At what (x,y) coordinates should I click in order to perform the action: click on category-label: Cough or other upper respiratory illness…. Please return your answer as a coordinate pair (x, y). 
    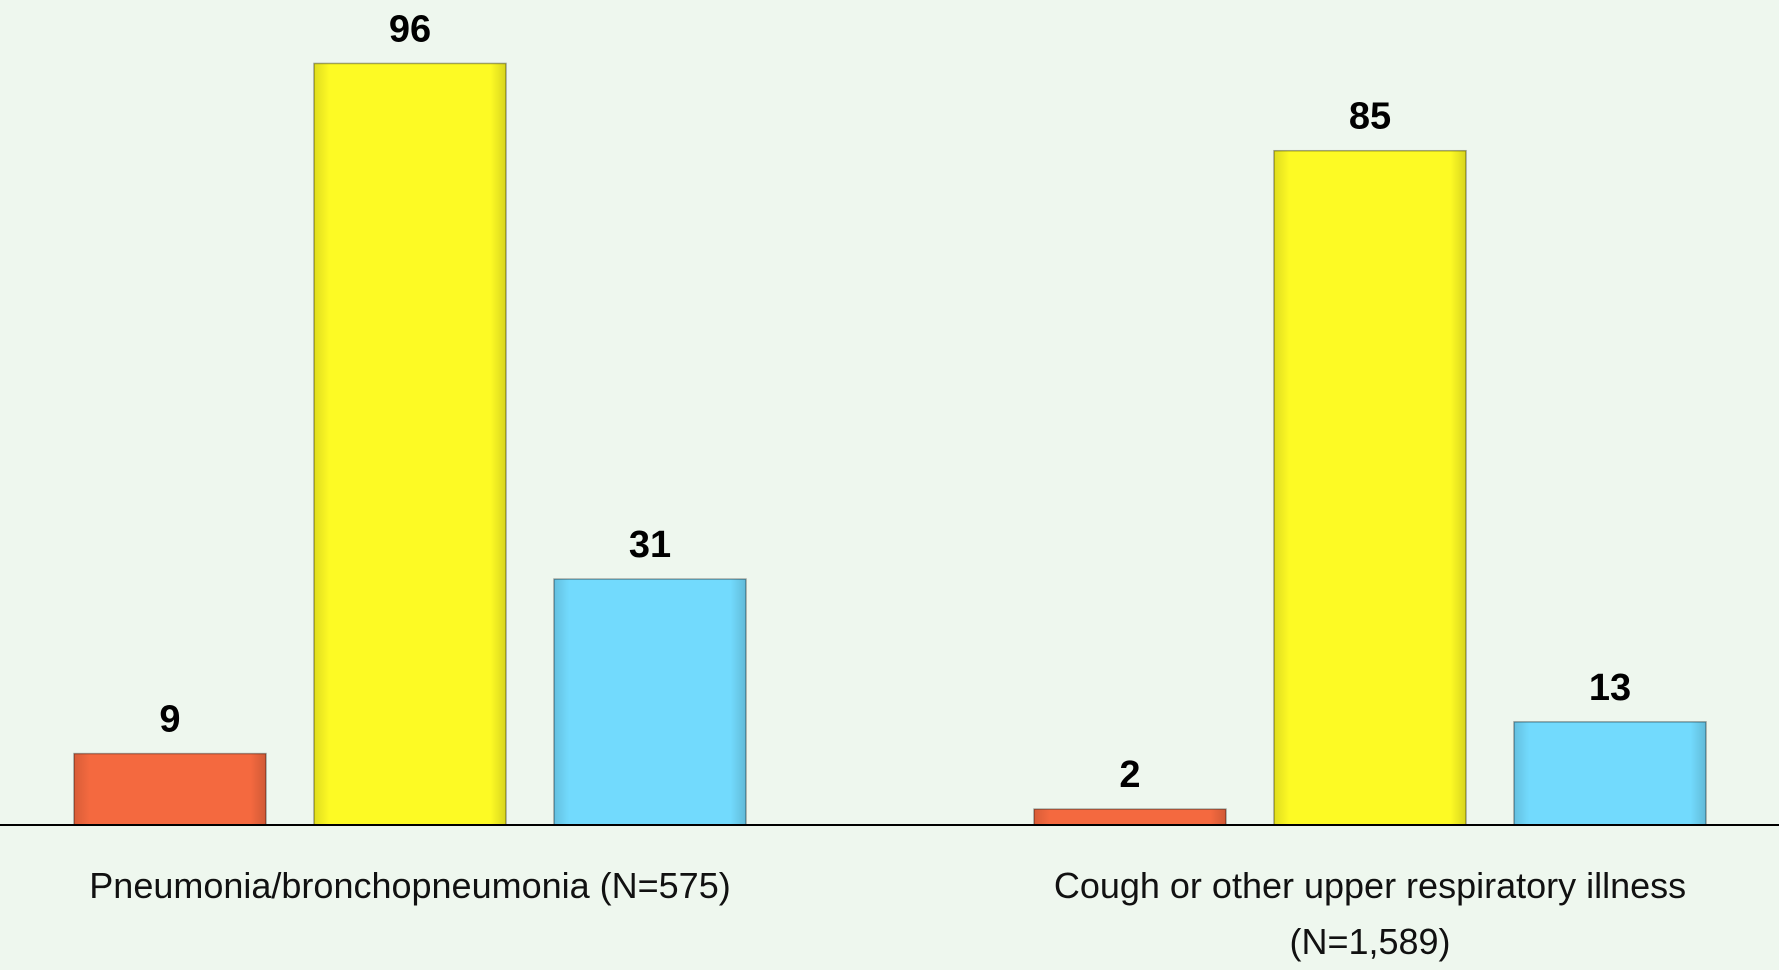
    Looking at the image, I should click on (1370, 913).